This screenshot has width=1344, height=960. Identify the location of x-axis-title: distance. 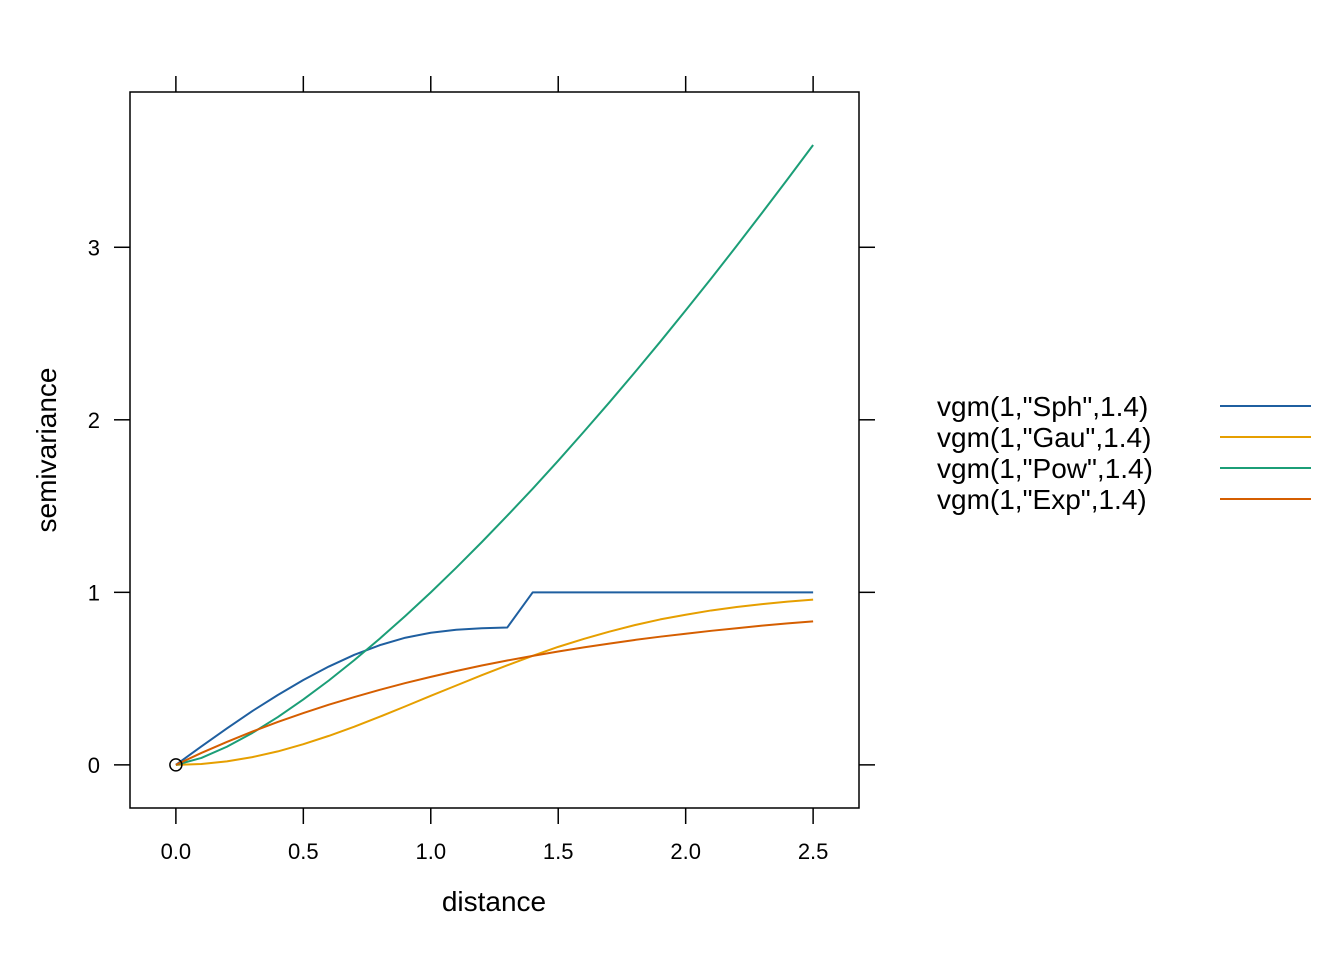
(494, 901).